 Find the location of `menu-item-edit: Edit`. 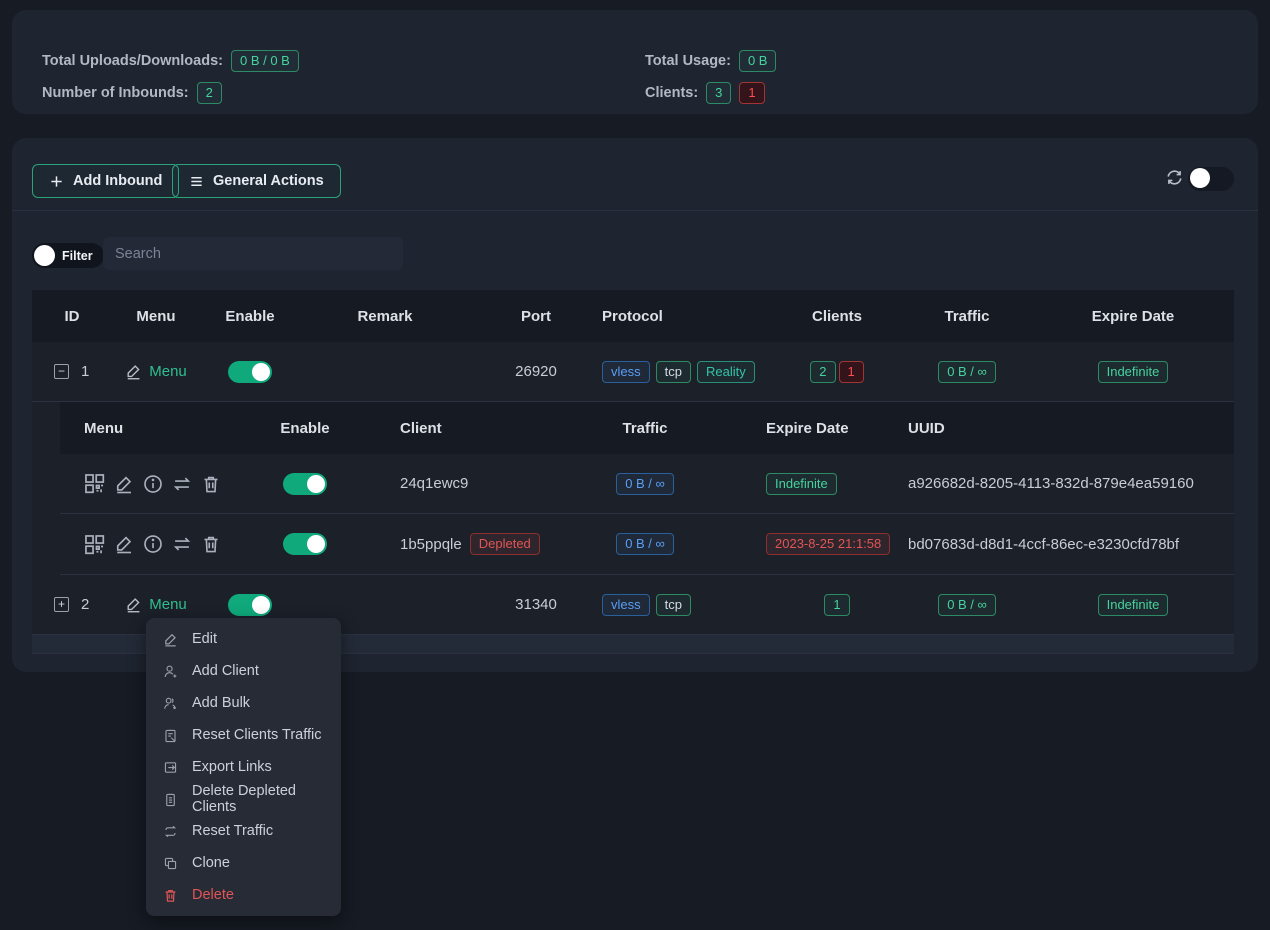

menu-item-edit: Edit is located at coordinates (243, 639).